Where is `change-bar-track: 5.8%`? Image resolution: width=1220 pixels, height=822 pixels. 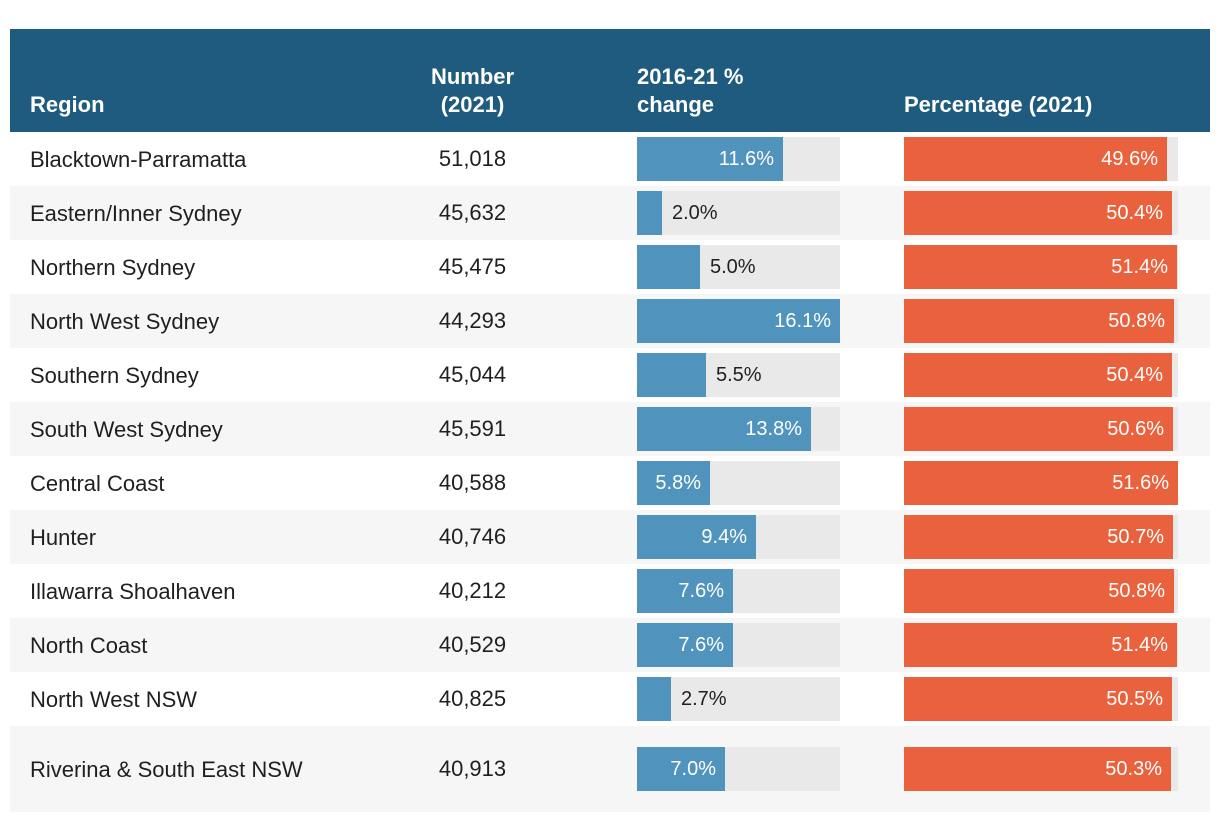
change-bar-track: 5.8% is located at coordinates (738, 483).